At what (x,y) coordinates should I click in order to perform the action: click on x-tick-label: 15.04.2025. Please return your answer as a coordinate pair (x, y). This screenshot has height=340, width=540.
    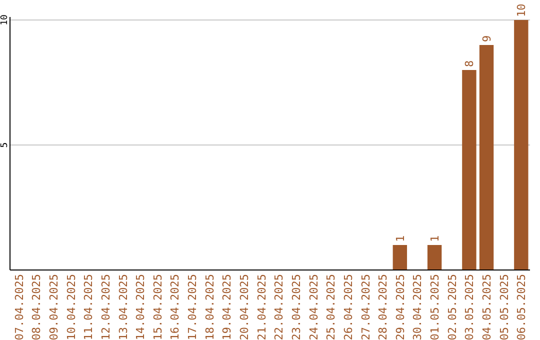
    Looking at the image, I should click on (157, 307).